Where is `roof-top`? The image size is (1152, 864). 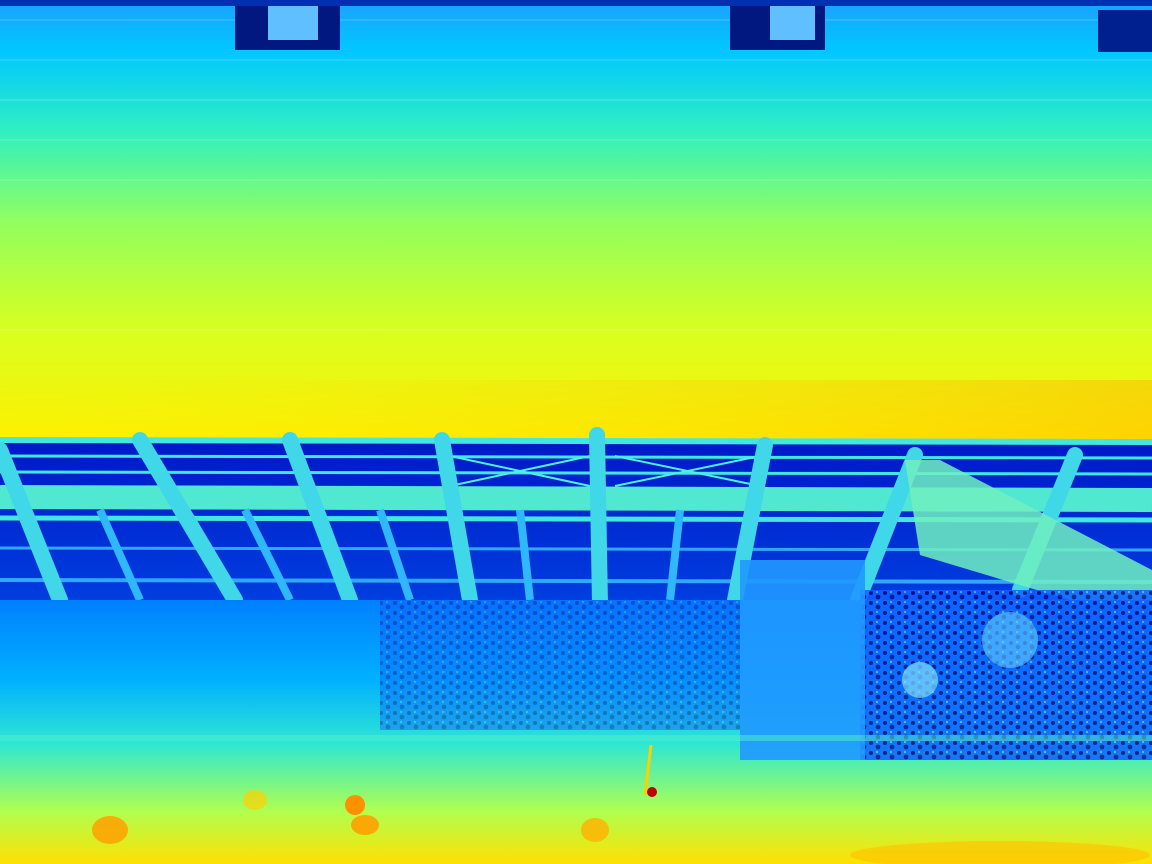
roof-top is located at coordinates (576, 3).